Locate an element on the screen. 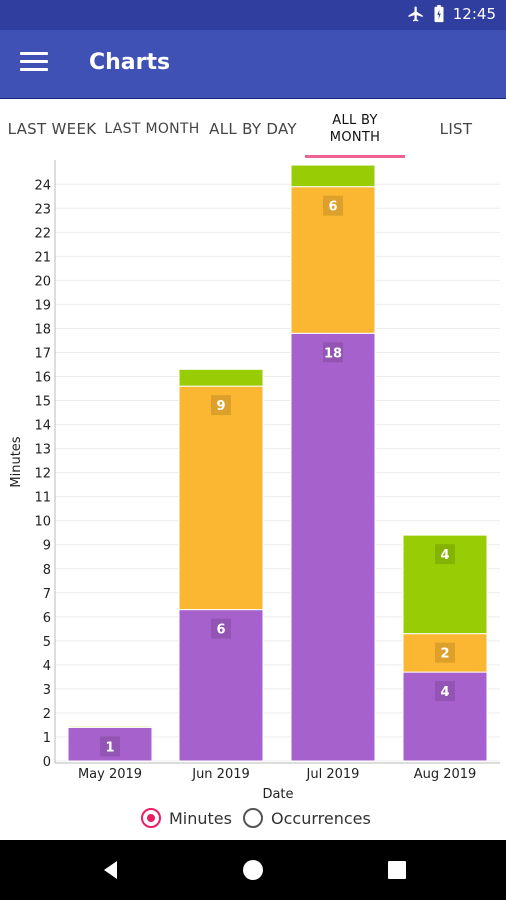  tab-all-by-month: ALL BY MONTH is located at coordinates (355, 129).